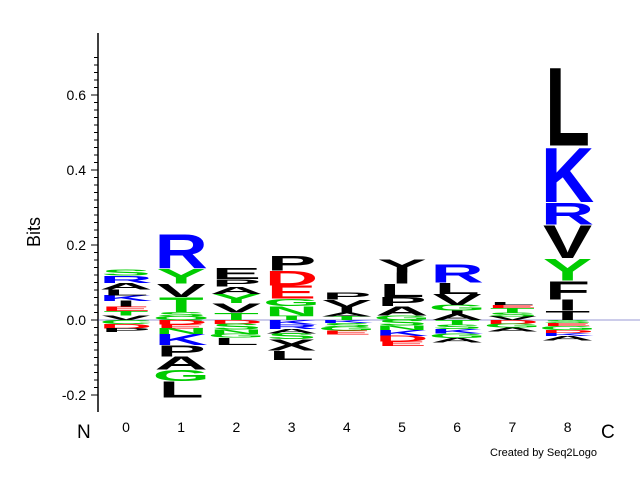 This screenshot has height=480, width=640. What do you see at coordinates (568, 427) in the screenshot?
I see `x-position-label: 8` at bounding box center [568, 427].